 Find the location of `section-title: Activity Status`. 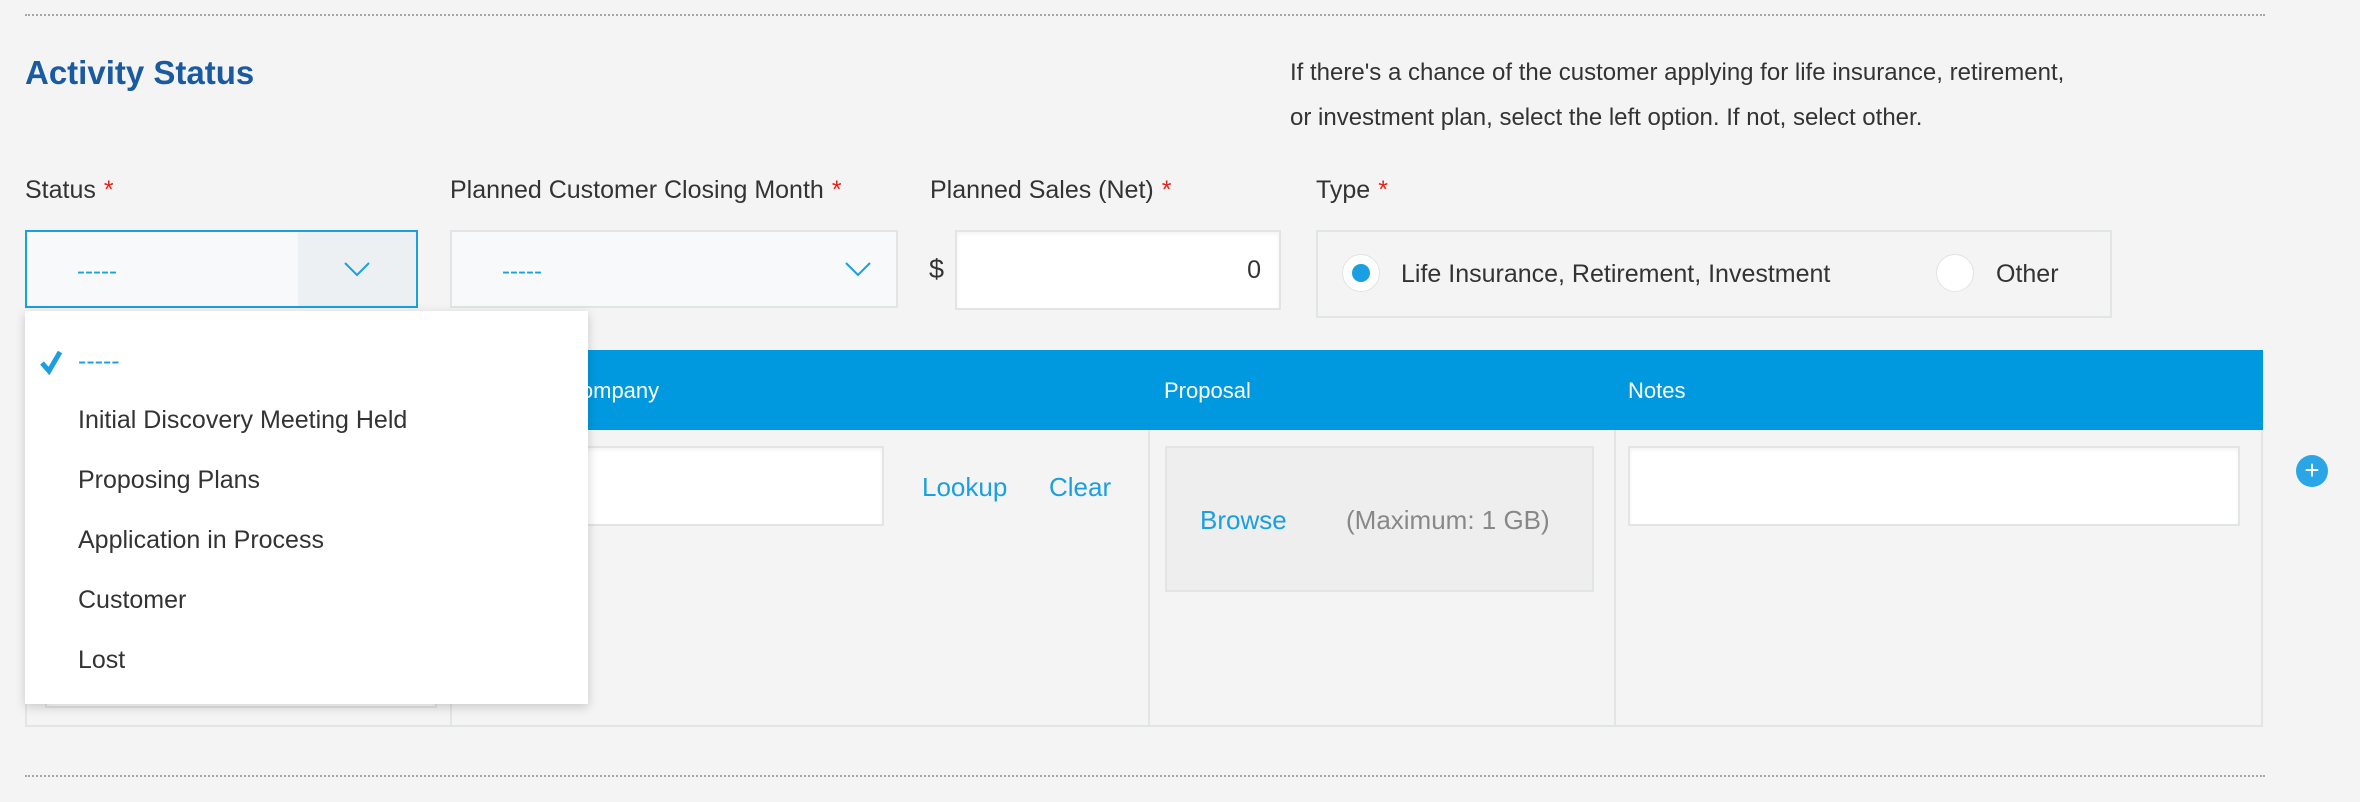

section-title: Activity Status is located at coordinates (140, 72).